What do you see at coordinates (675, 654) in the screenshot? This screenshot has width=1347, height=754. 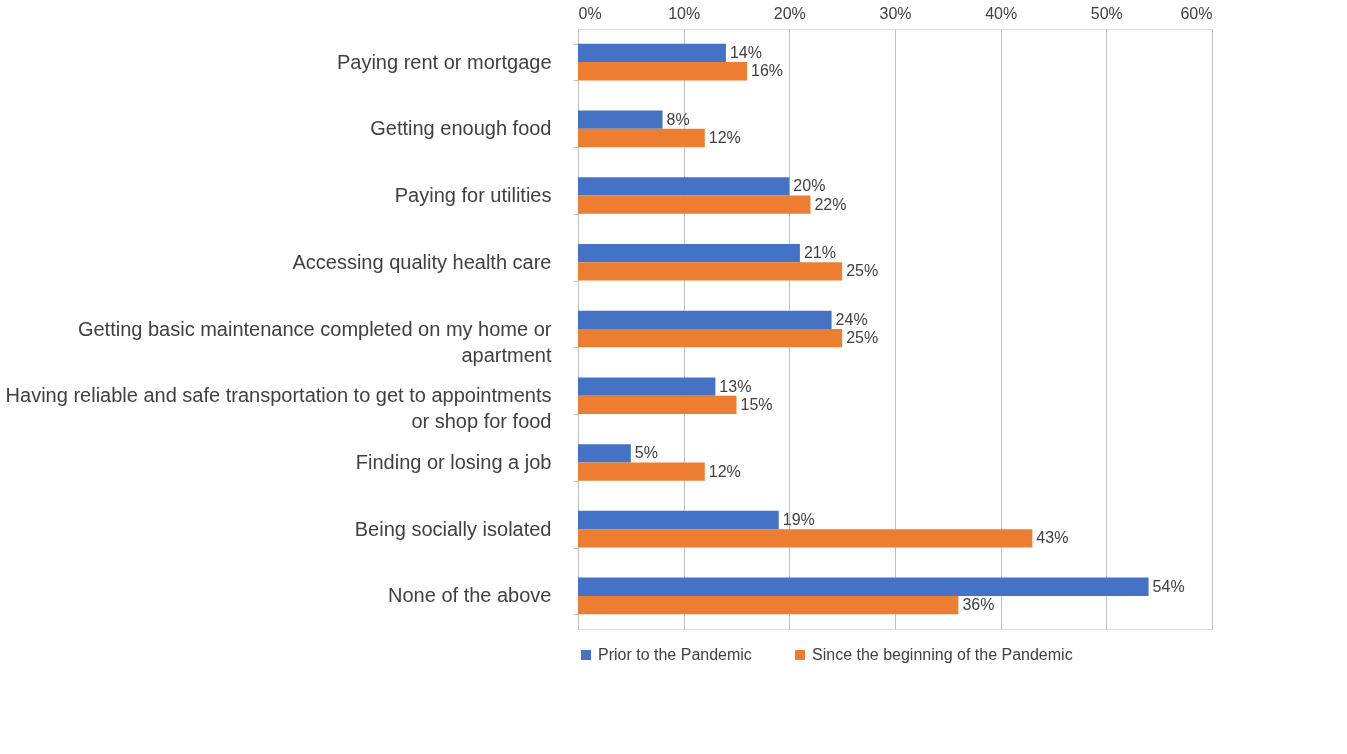 I see `legend-label: Prior to the Pandemic` at bounding box center [675, 654].